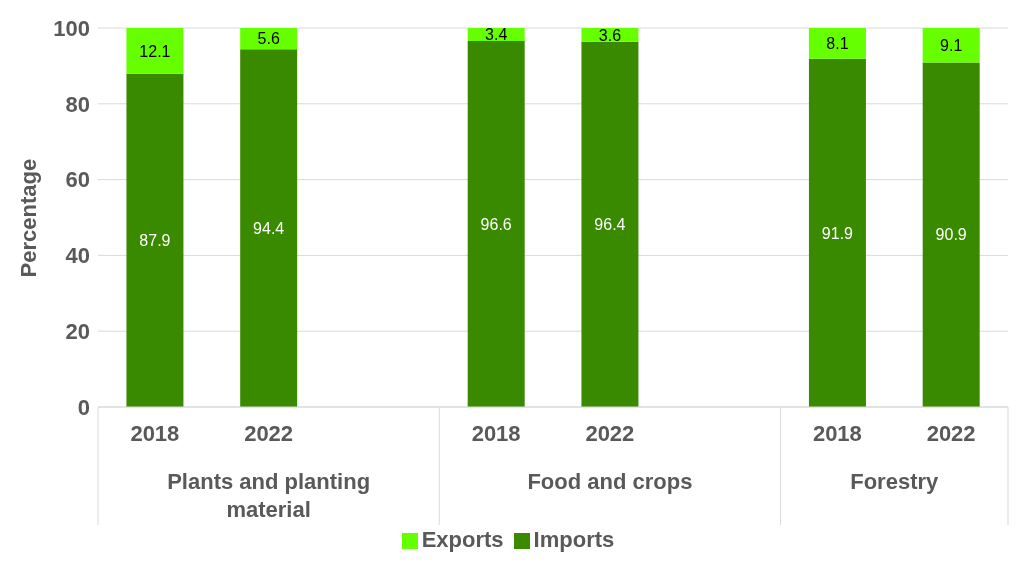 This screenshot has width=1027, height=567. I want to click on data-label: 94.4, so click(269, 228).